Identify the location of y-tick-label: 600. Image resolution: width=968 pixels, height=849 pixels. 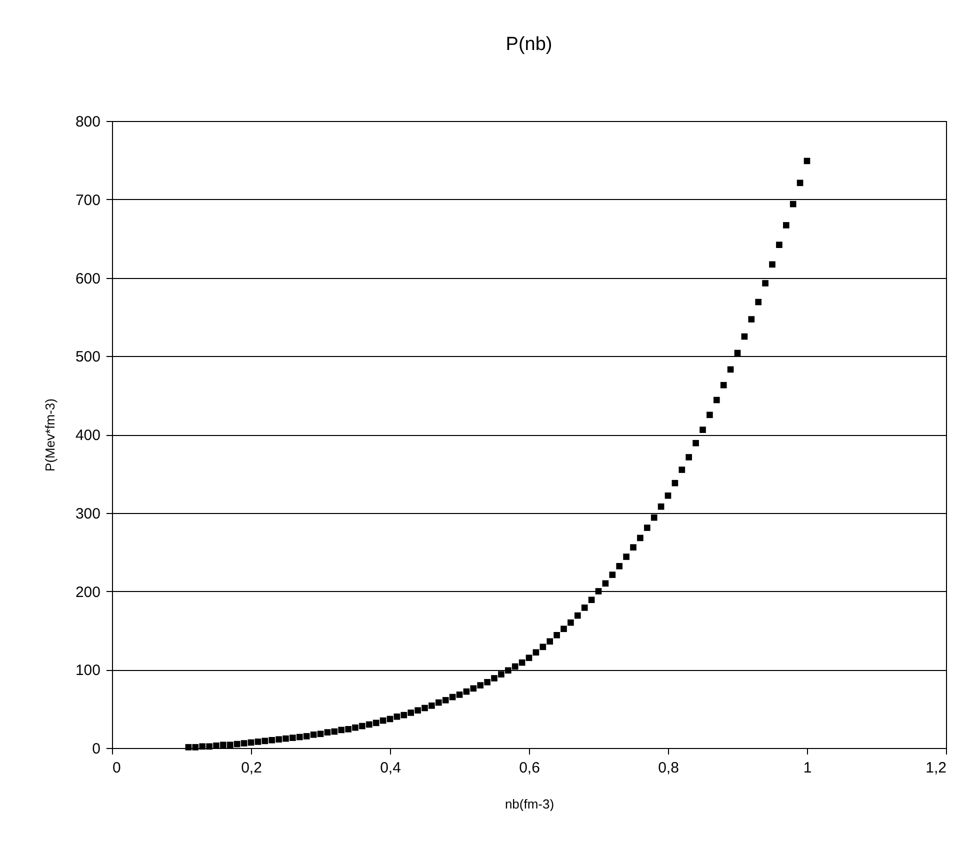
(87, 279).